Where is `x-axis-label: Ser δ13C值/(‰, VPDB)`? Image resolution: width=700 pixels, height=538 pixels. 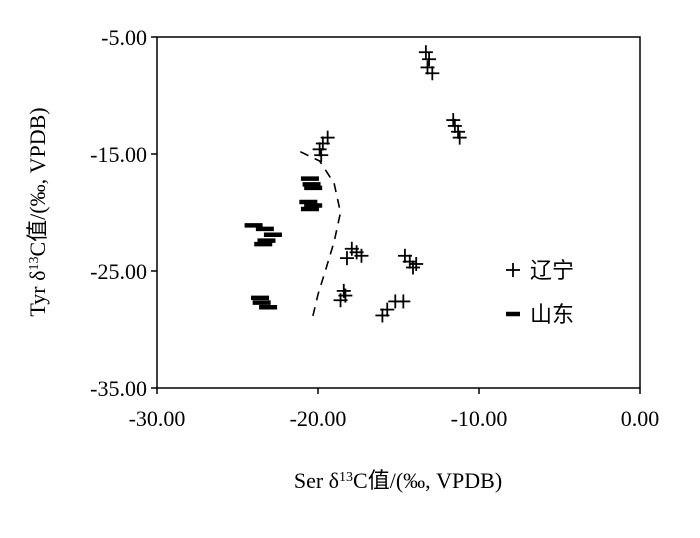 x-axis-label: Ser δ13C值/(‰, VPDB) is located at coordinates (398, 480).